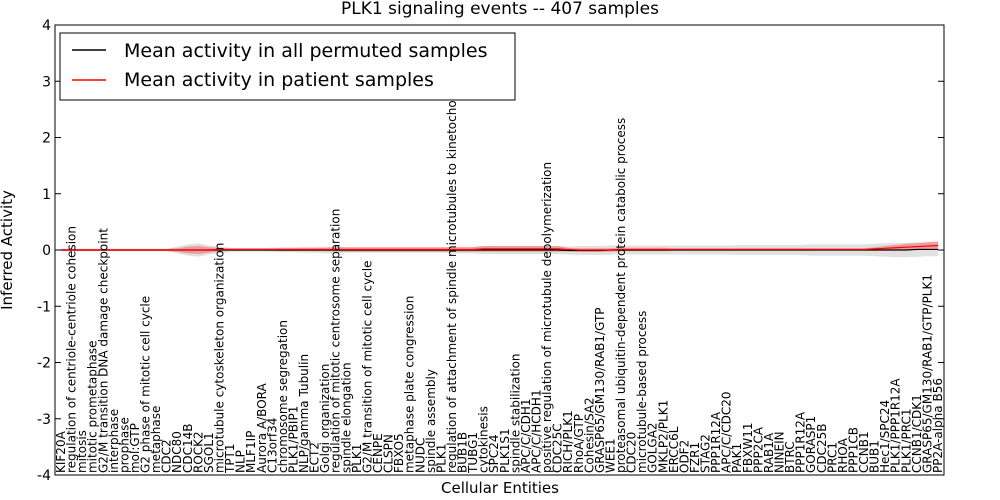  I want to click on entity-label: CDC25C, so click(558, 448).